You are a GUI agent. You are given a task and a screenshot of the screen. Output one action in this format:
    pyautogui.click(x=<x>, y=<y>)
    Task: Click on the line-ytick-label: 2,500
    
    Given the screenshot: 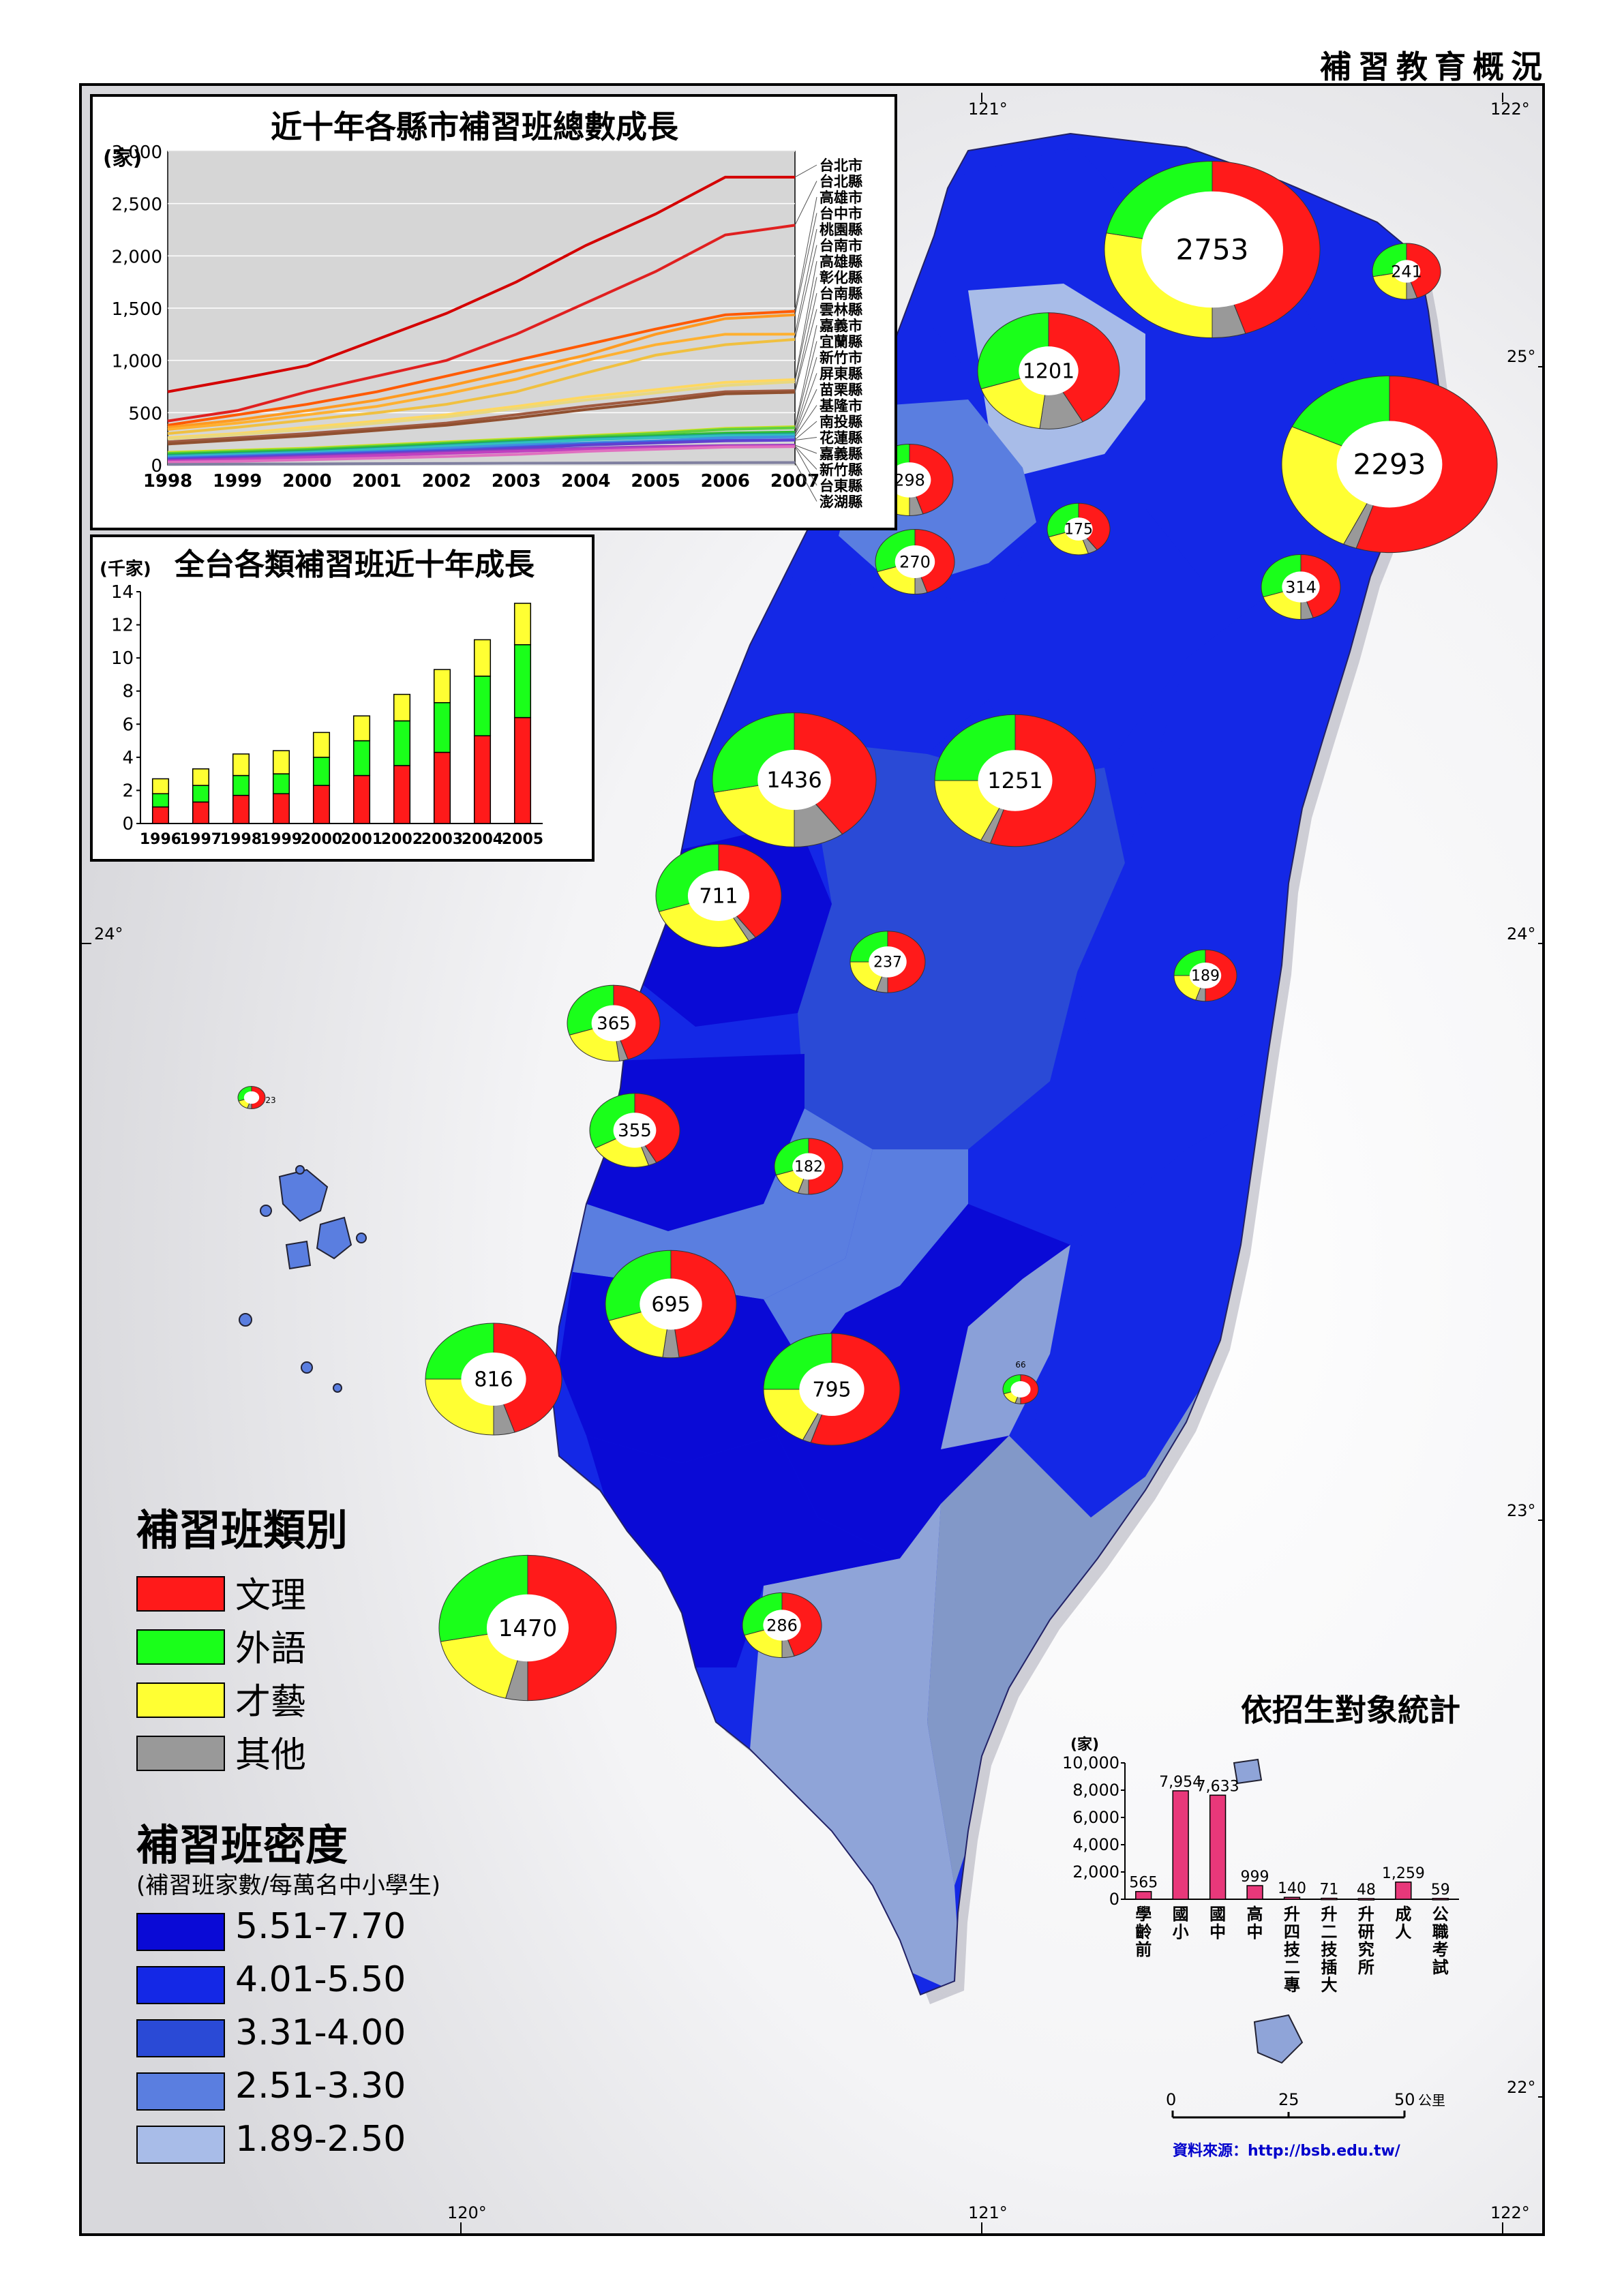 What is the action you would take?
    pyautogui.click(x=137, y=205)
    